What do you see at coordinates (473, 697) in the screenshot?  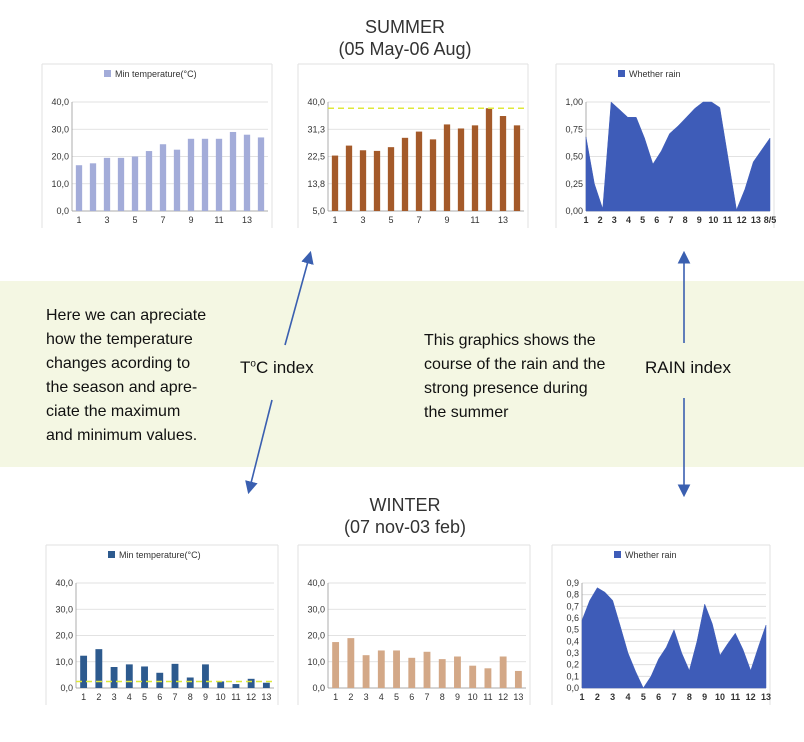 I see `x-tick-label: 10` at bounding box center [473, 697].